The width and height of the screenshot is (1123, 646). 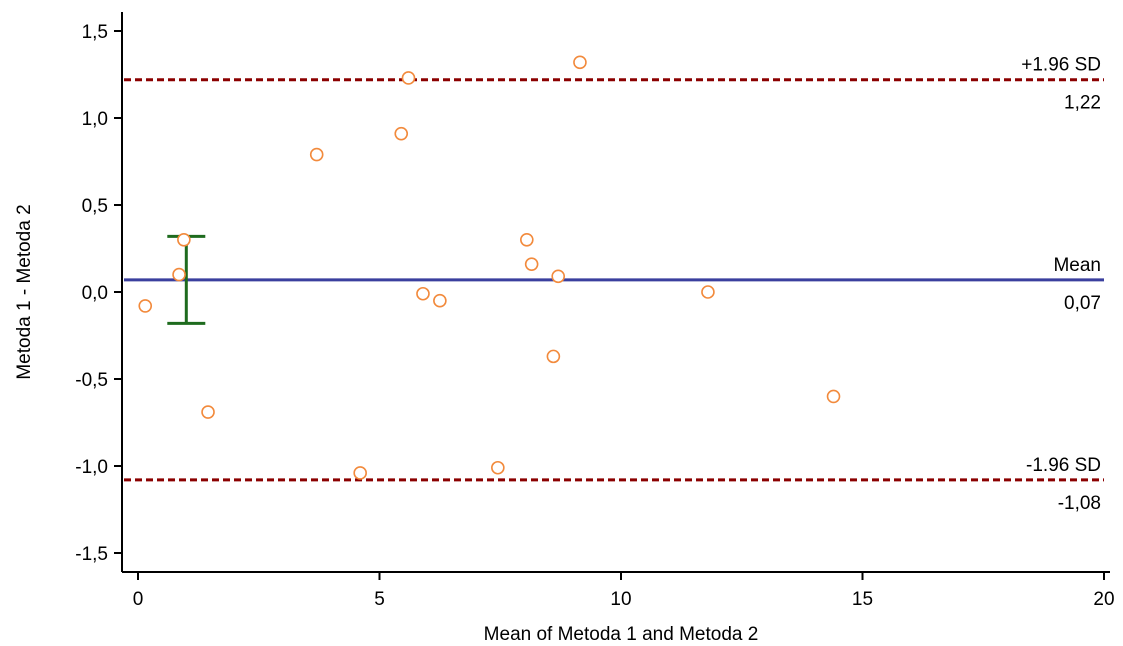 I want to click on x-ticks: 0 5 10 15 20, so click(x=624, y=591).